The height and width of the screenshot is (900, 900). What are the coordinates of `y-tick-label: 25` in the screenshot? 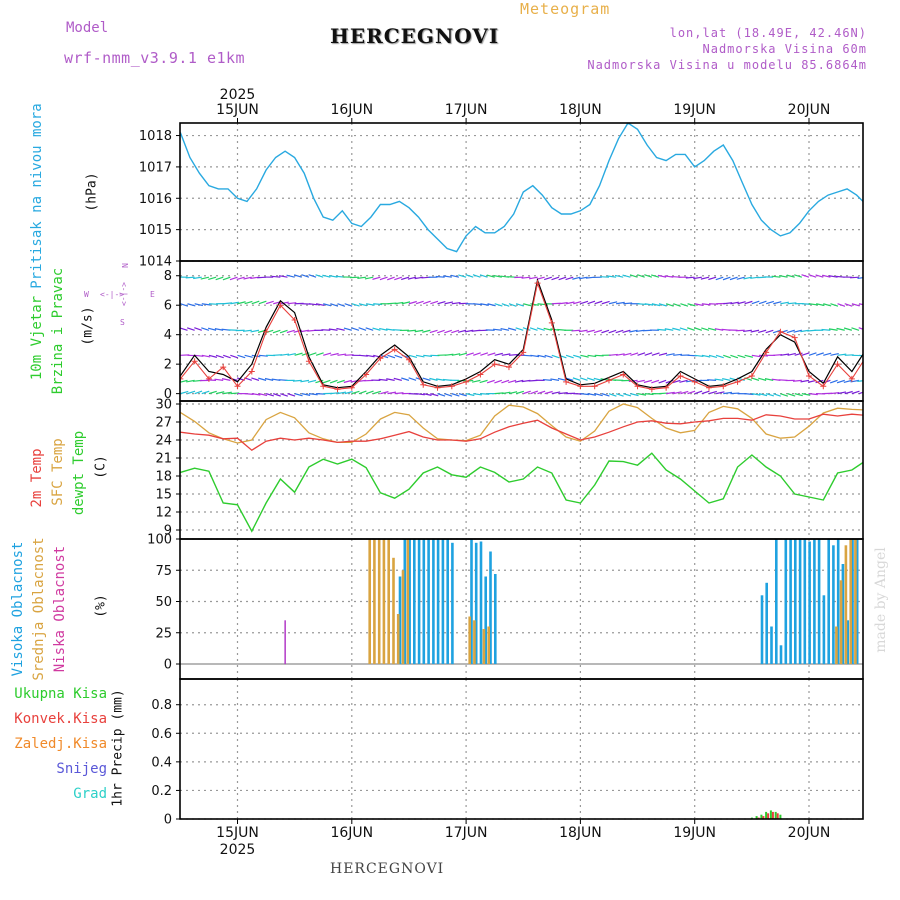 It's located at (163, 633).